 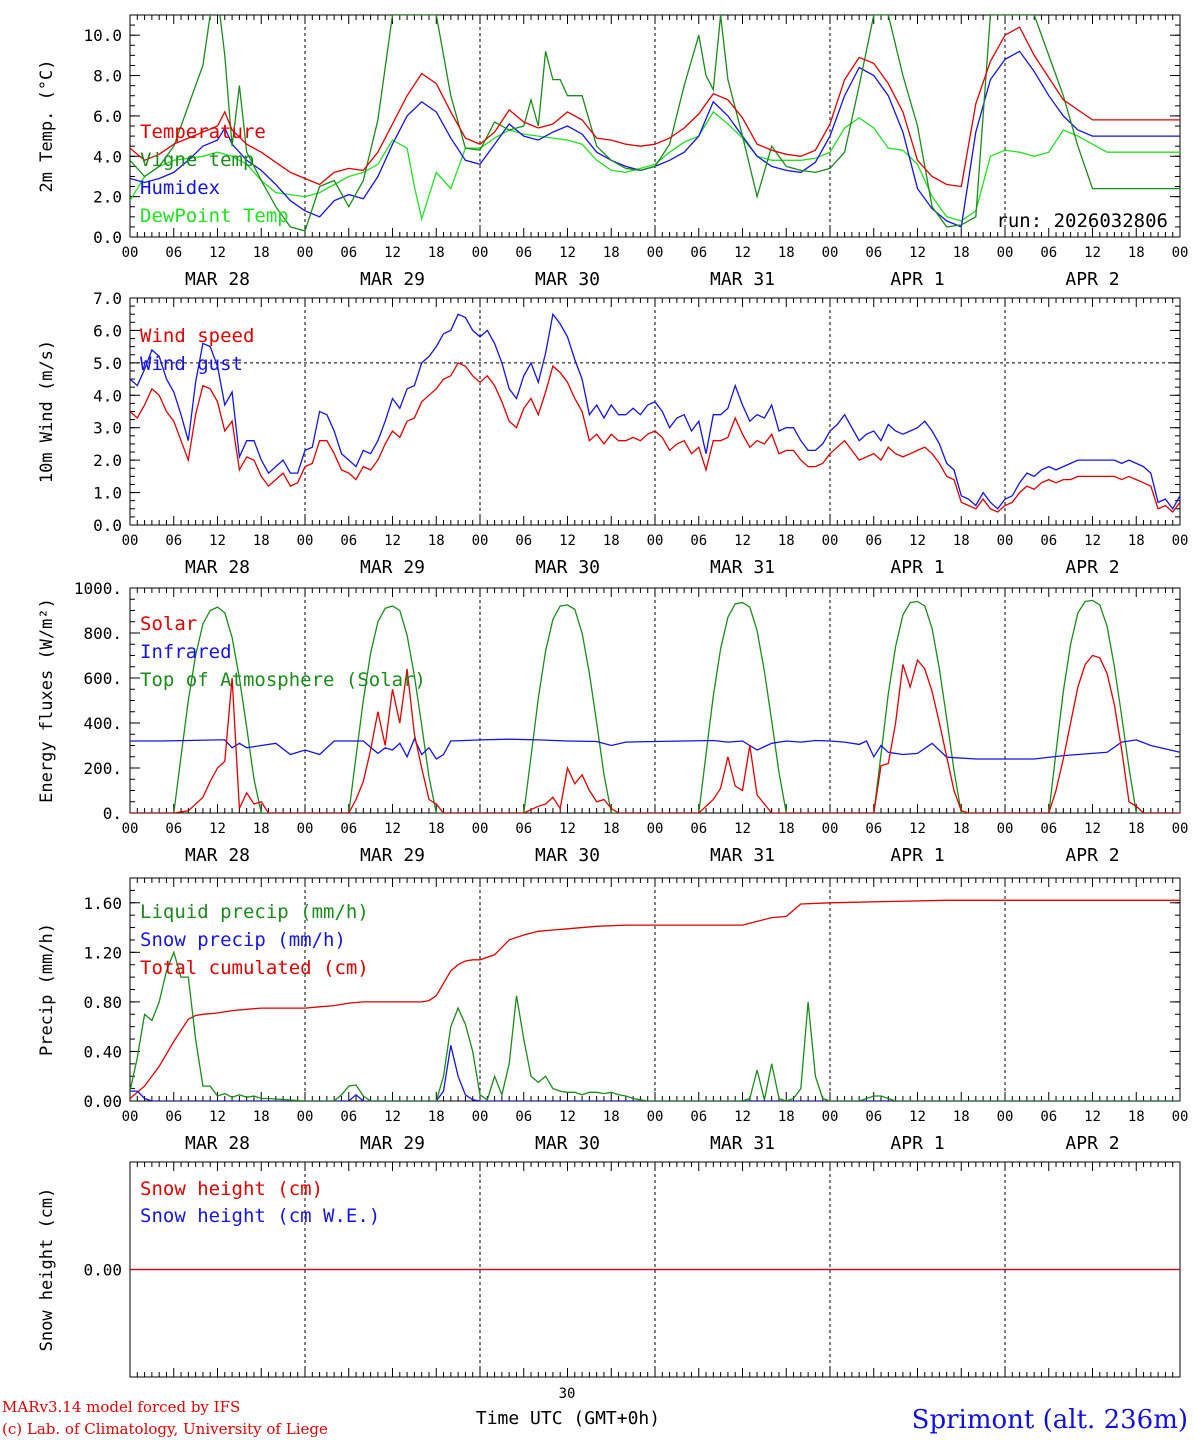 What do you see at coordinates (107, 460) in the screenshot?
I see `y-tick-label: 2.0` at bounding box center [107, 460].